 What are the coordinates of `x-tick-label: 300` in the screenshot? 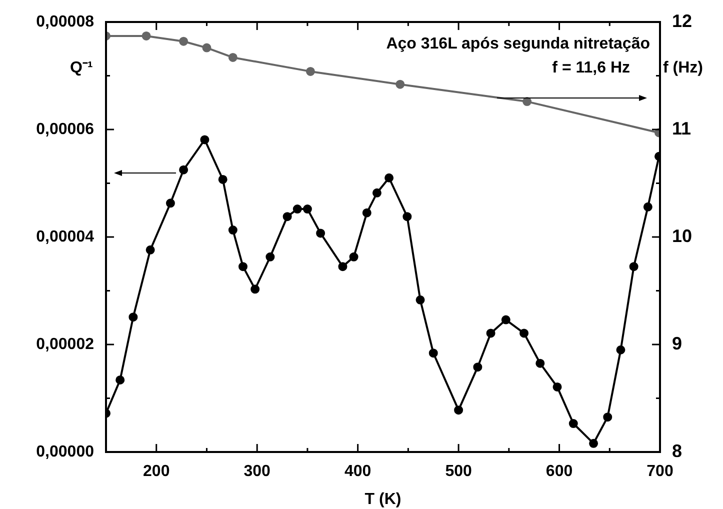 It's located at (257, 471).